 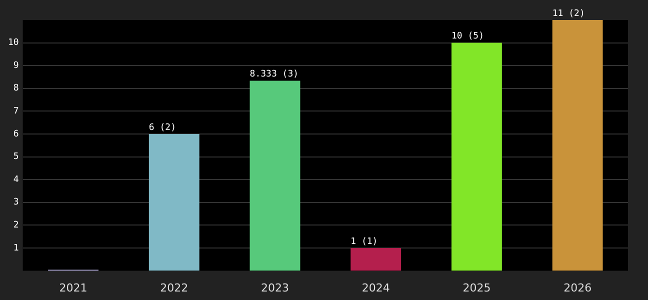 I want to click on y-tick-label: 6, so click(x=16, y=134).